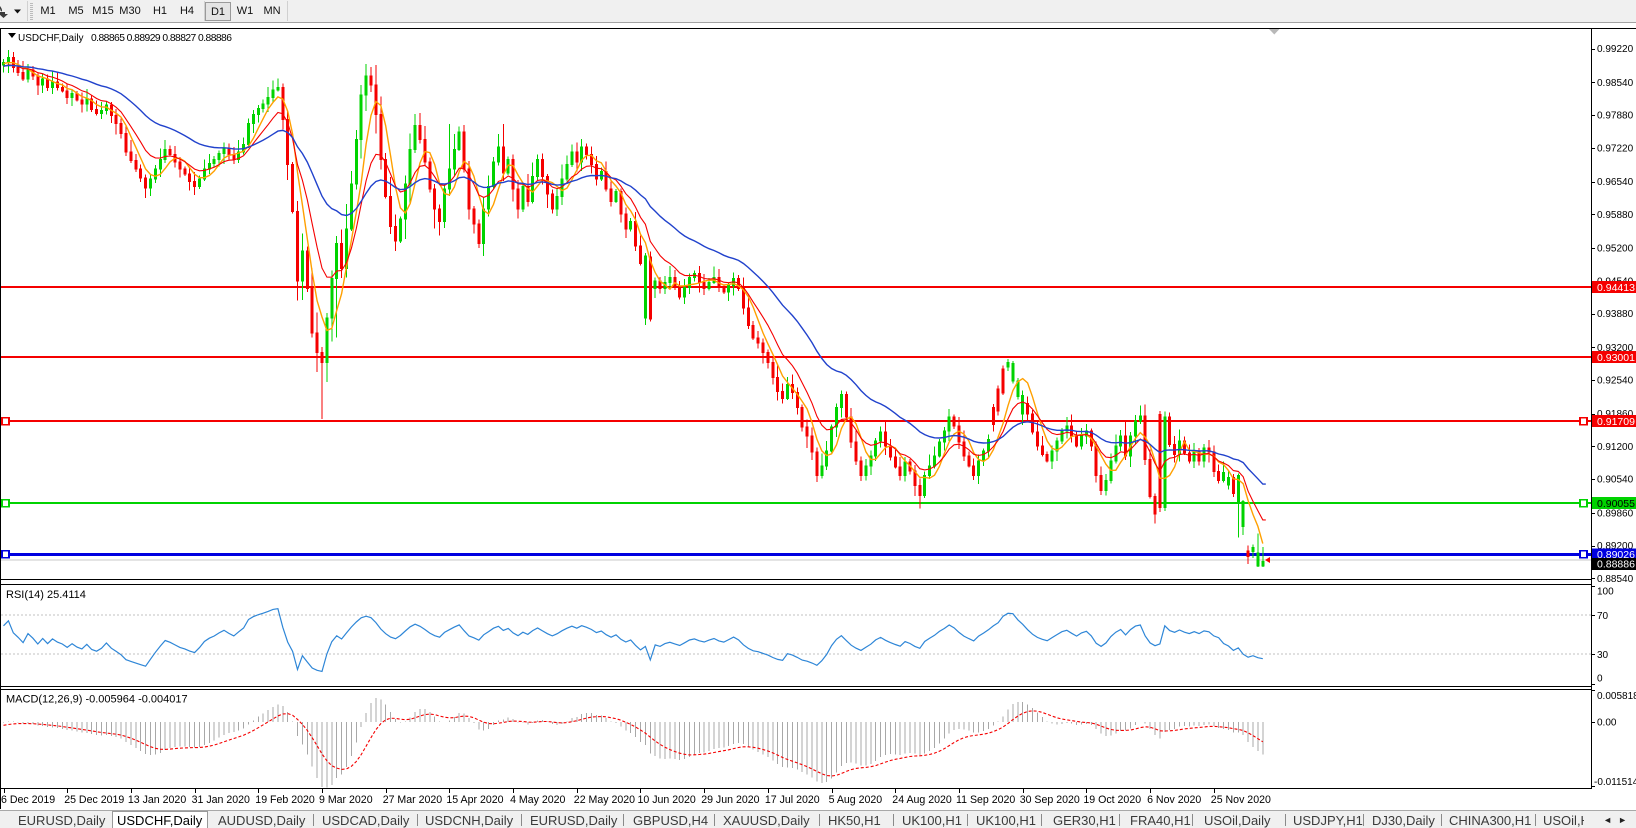 The image size is (1636, 828). Describe the element at coordinates (1615, 249) in the screenshot. I see `svg-text: 0.95200` at that location.